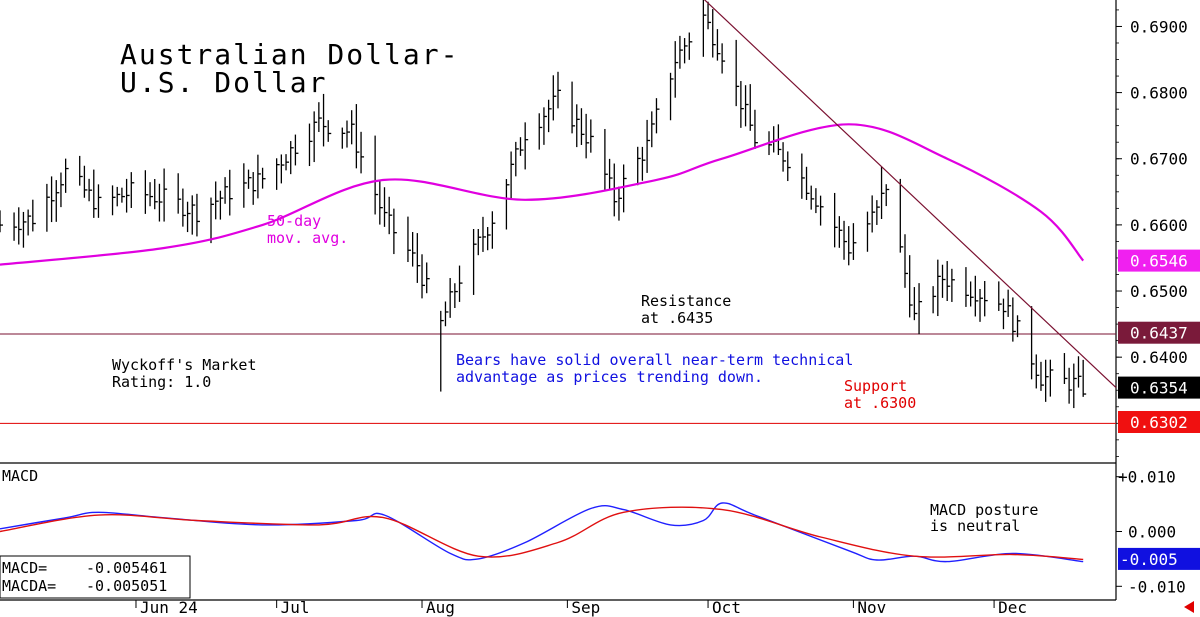  I want to click on macd-note-line-1: MACD posture, so click(984, 510).